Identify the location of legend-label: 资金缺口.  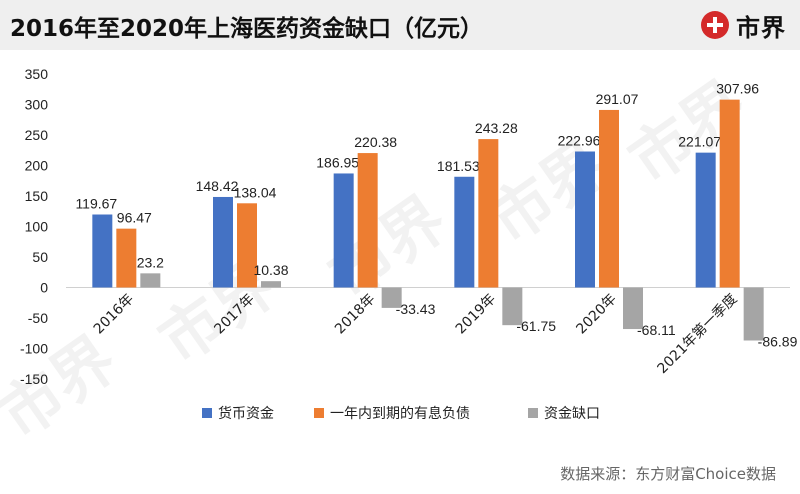
(572, 414).